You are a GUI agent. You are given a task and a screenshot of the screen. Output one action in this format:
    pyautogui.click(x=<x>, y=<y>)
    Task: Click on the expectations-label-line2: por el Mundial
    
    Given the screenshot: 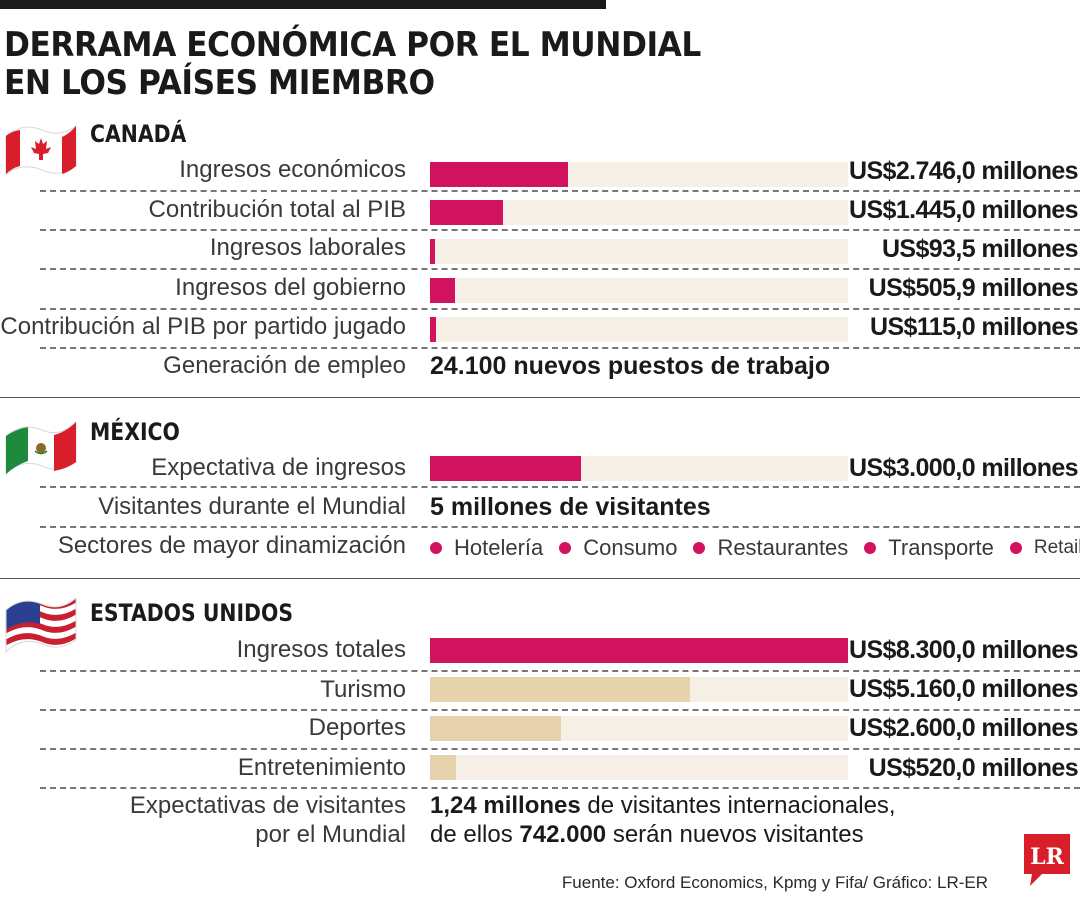 What is the action you would take?
    pyautogui.click(x=330, y=834)
    